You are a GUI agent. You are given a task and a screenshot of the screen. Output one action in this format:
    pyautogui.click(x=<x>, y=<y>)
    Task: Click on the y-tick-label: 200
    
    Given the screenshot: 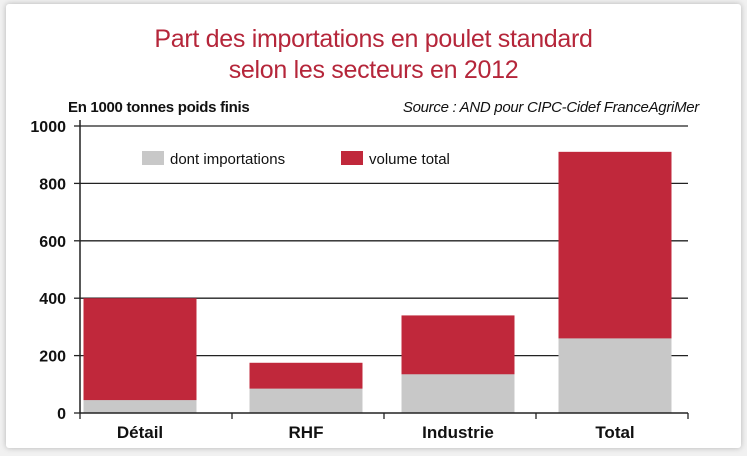 What is the action you would take?
    pyautogui.click(x=52, y=357)
    